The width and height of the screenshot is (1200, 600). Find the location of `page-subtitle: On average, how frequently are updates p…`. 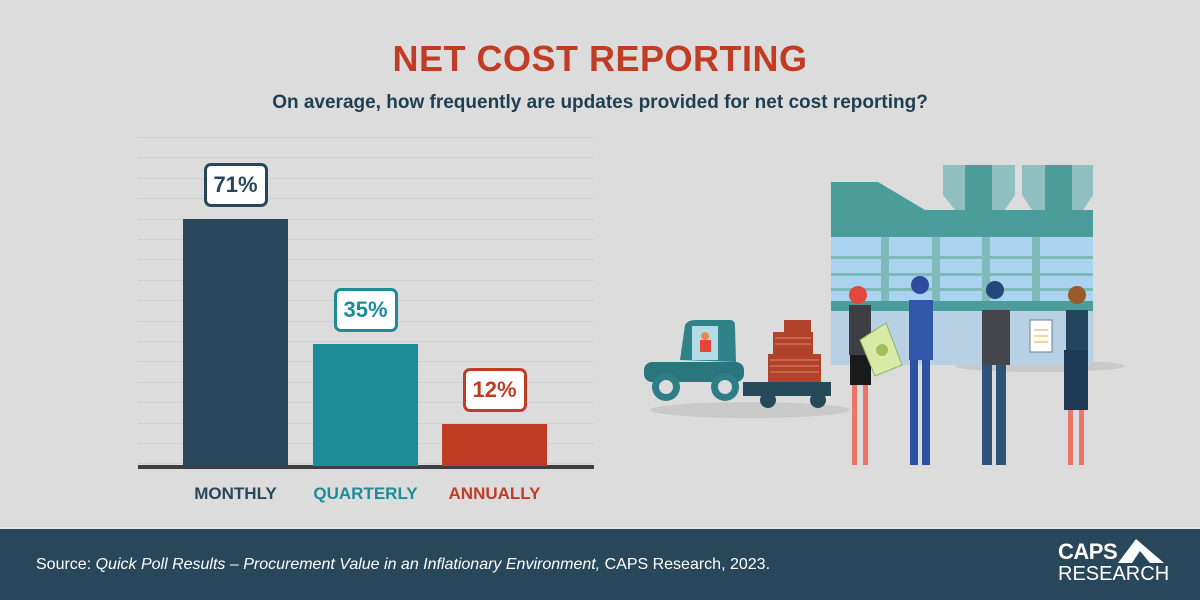

page-subtitle: On average, how frequently are updates p… is located at coordinates (600, 102).